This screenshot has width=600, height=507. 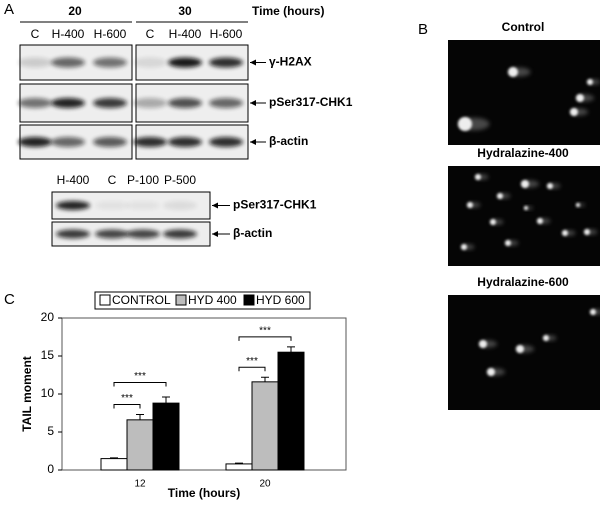 What do you see at coordinates (265, 484) in the screenshot?
I see `x-tick-label: 20` at bounding box center [265, 484].